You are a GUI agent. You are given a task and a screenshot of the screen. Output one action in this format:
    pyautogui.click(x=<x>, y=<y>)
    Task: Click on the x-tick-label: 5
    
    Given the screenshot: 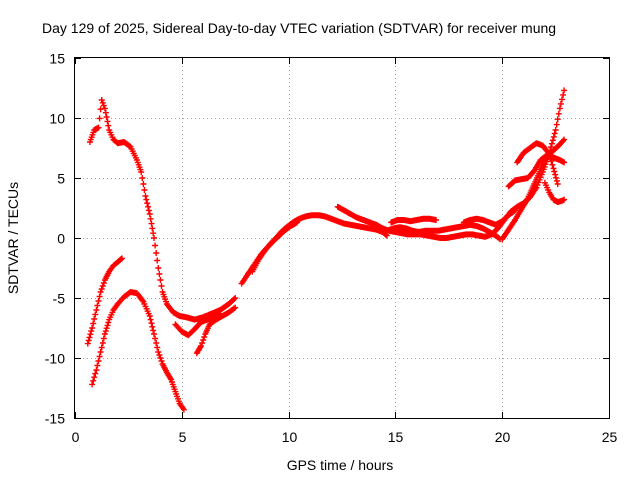 What is the action you would take?
    pyautogui.click(x=183, y=437)
    